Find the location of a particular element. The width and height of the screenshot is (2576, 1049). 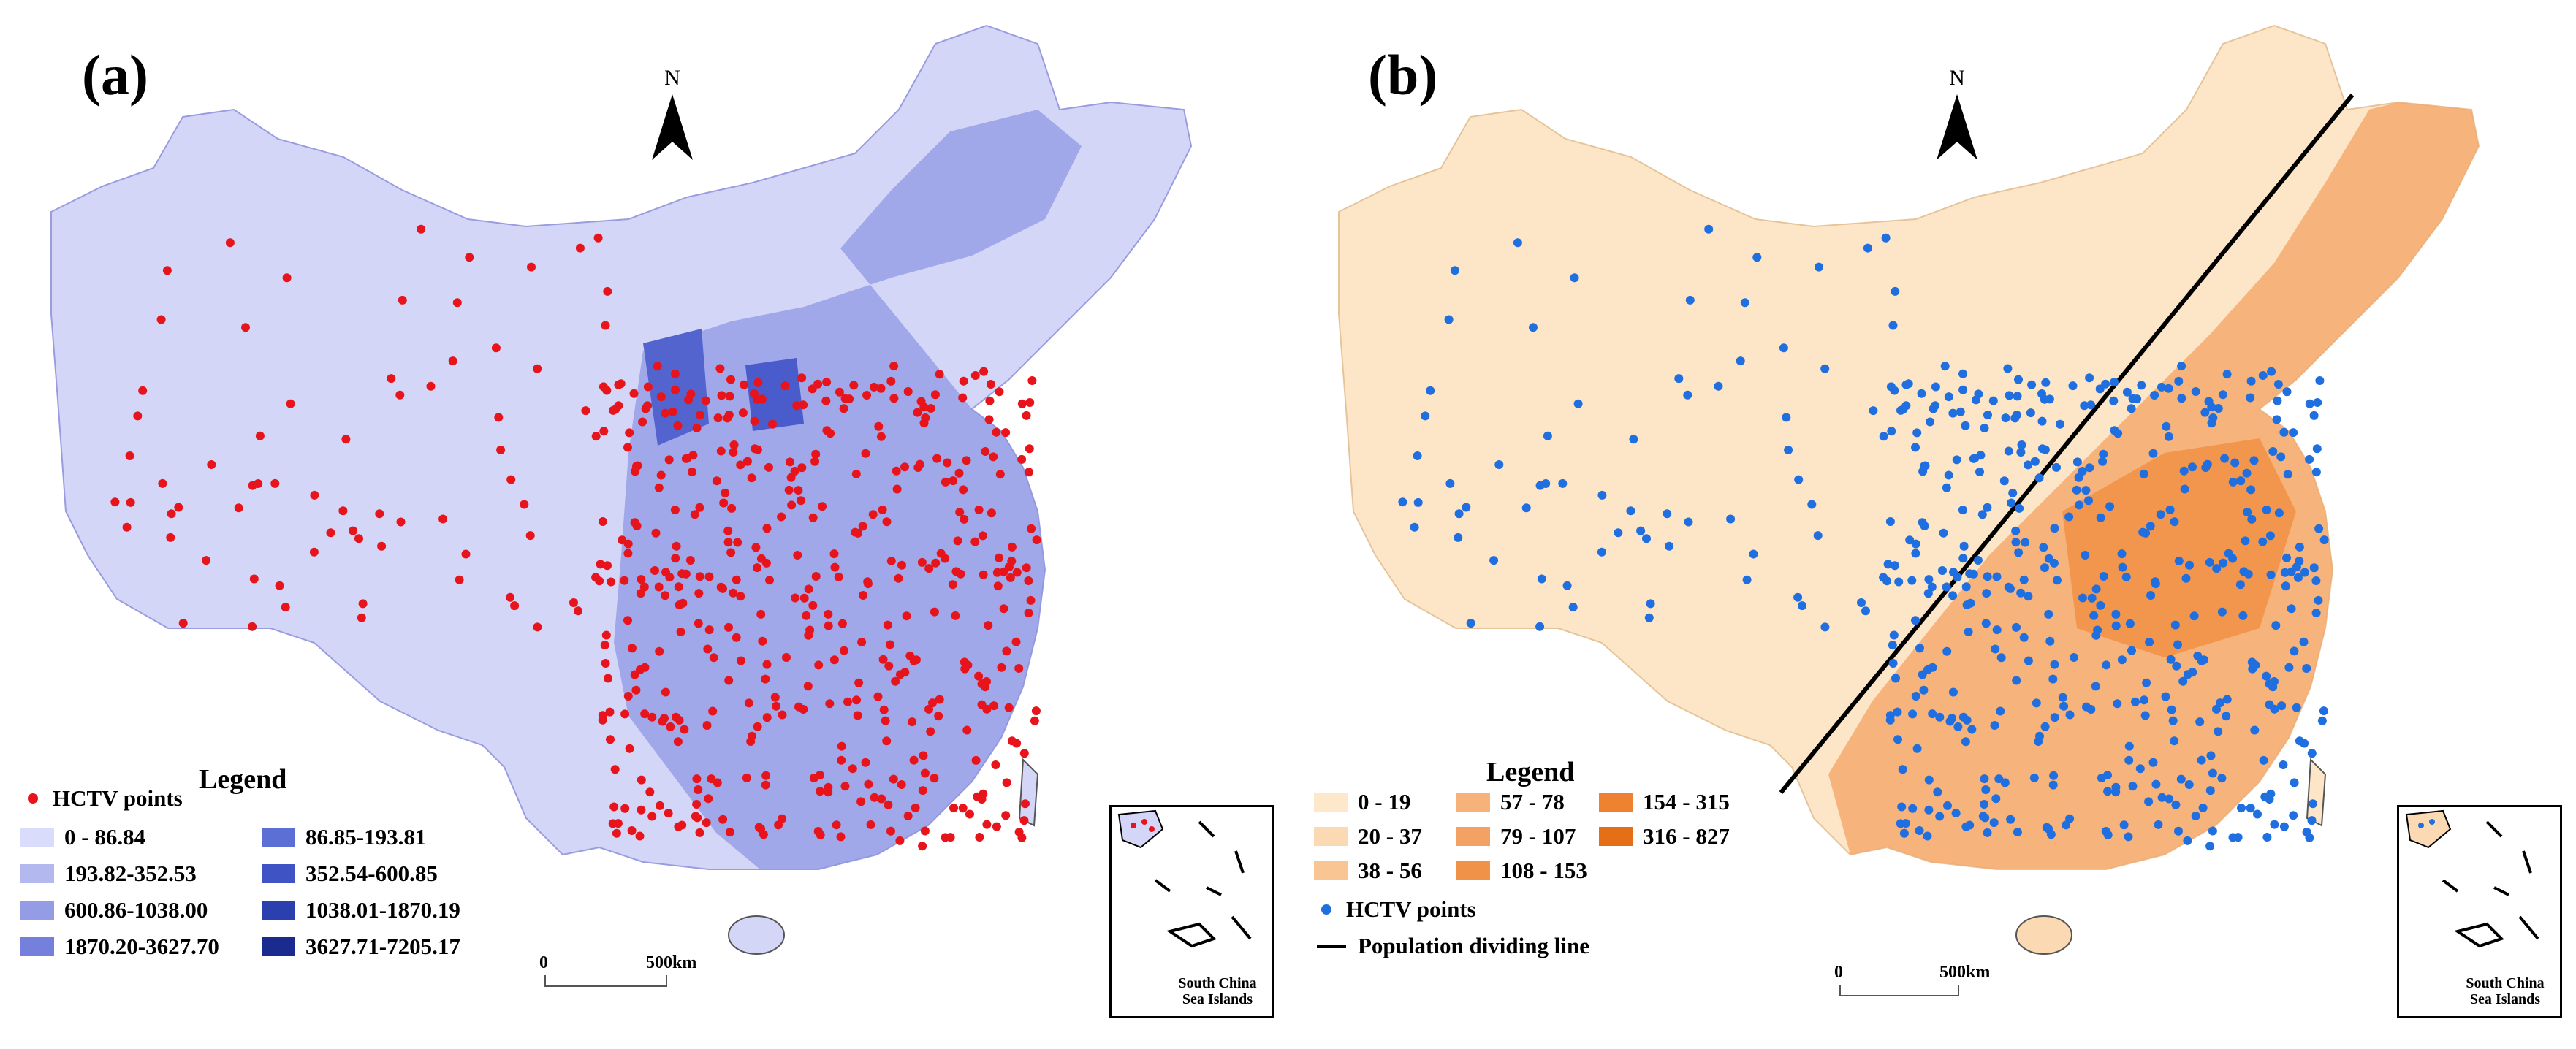

legend-points-label-a: HCTV points is located at coordinates (118, 798).